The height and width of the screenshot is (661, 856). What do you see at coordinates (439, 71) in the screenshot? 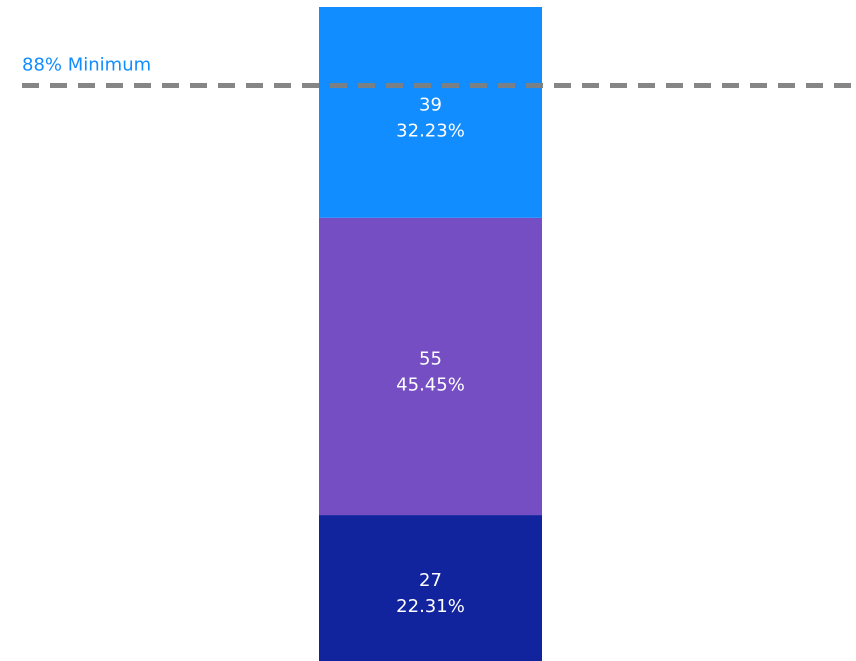
I see `reference-line-layer: 88% Minimum` at bounding box center [439, 71].